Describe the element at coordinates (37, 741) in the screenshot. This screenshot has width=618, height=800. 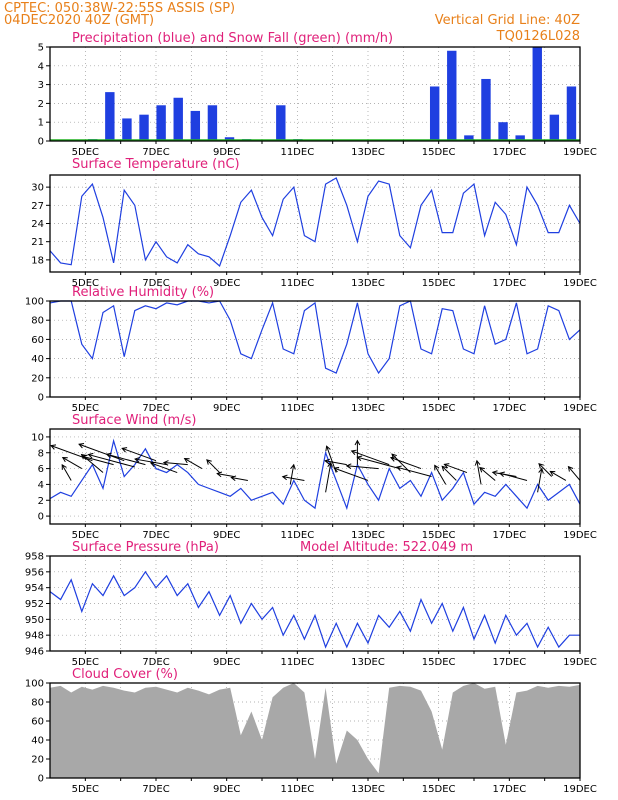
I see `y-tick-label: 40` at that location.